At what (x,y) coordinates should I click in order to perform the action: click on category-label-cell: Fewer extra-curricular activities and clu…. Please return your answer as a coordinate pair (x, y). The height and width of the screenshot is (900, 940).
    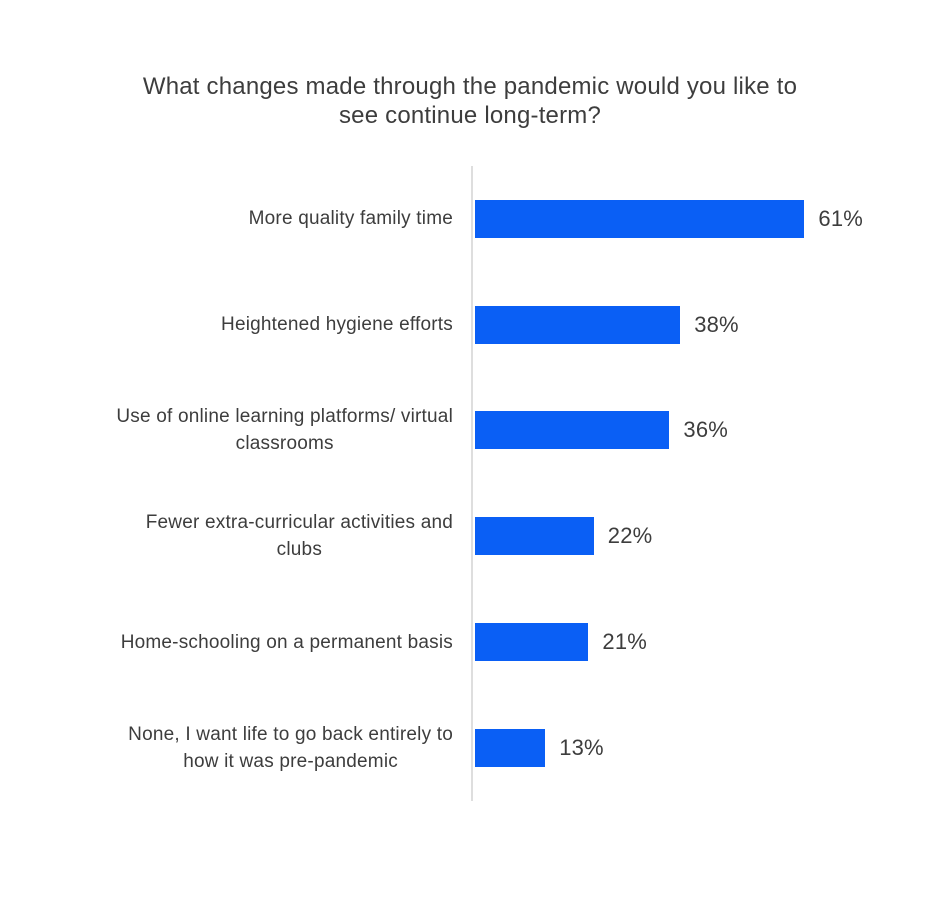
    Looking at the image, I should click on (236, 536).